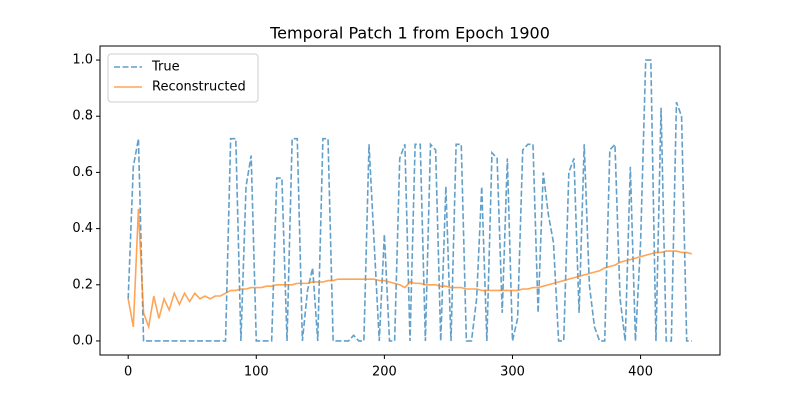 Image resolution: width=800 pixels, height=404 pixels. Describe the element at coordinates (82, 228) in the screenshot. I see `y-tick-label: 0.4` at that location.